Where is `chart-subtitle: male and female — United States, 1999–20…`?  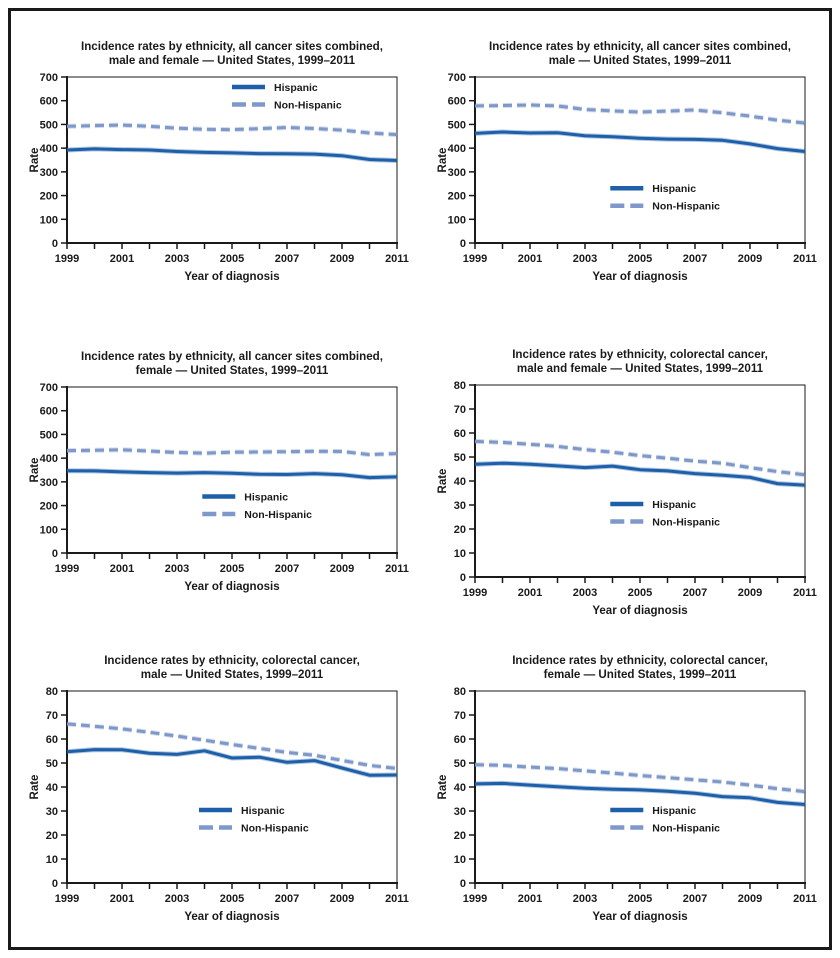 chart-subtitle: male and female — United States, 1999–20… is located at coordinates (640, 368).